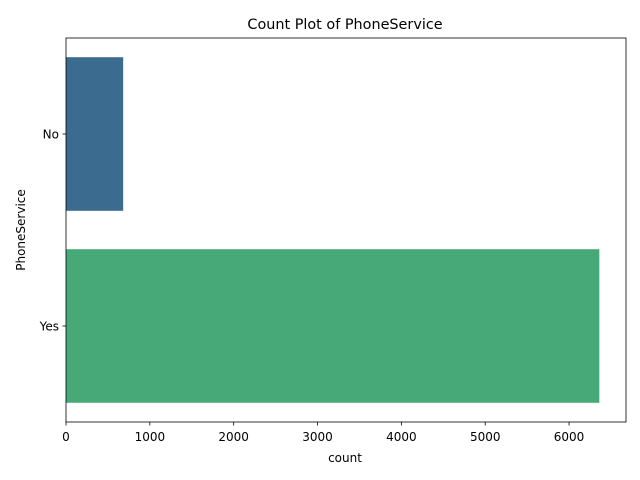 This screenshot has height=480, width=640. I want to click on y-tick-label: Yes, so click(49, 327).